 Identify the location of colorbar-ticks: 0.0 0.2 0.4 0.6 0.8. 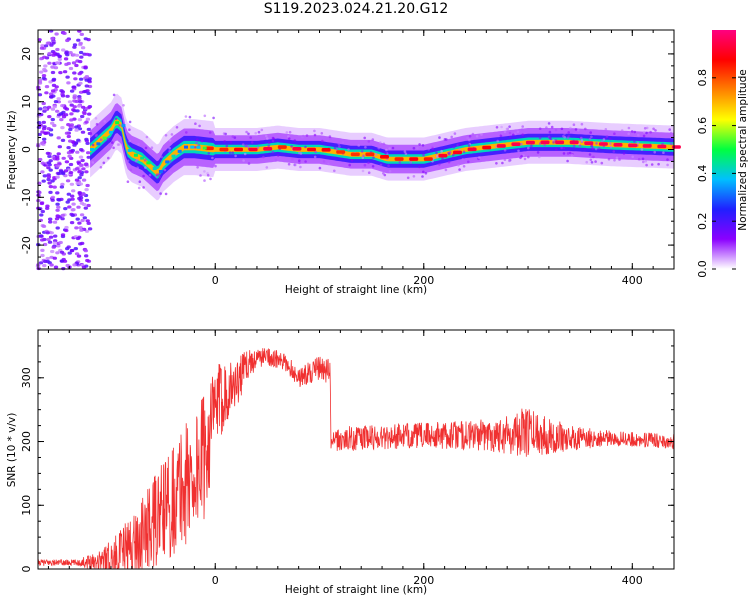
(716, 173).